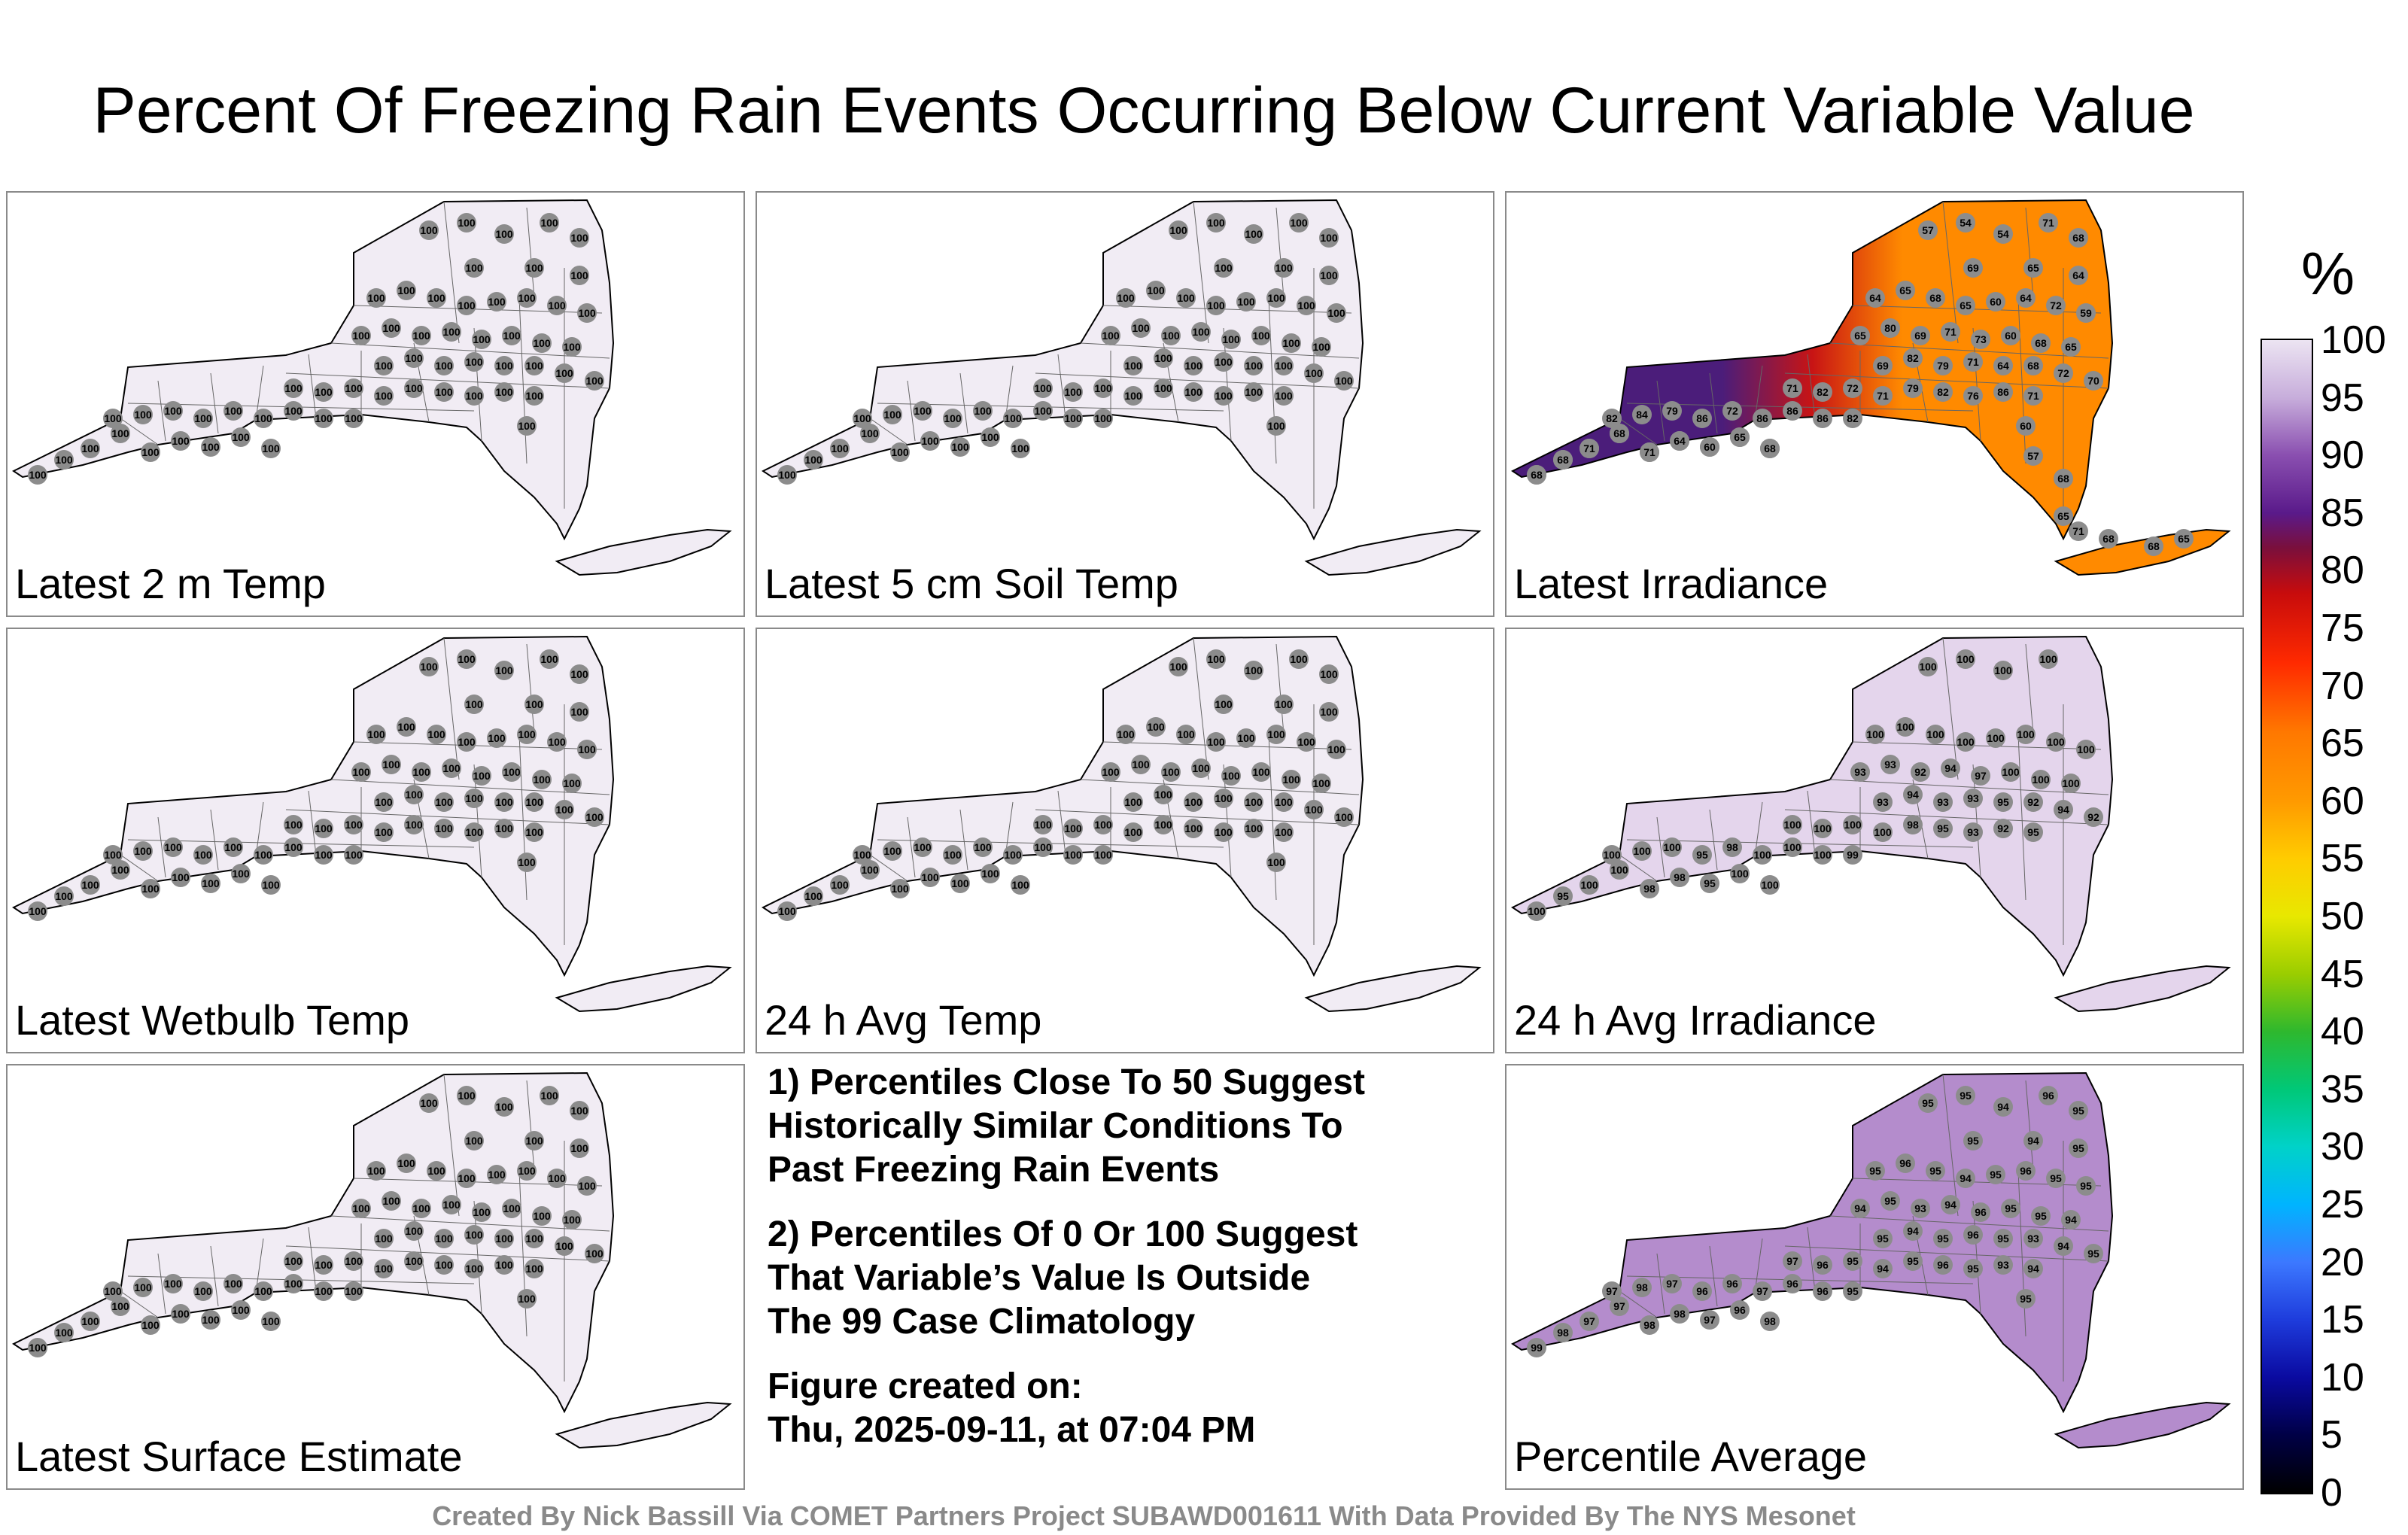 Image resolution: width=2408 pixels, height=1535 pixels. What do you see at coordinates (2108, 539) in the screenshot?
I see `station-value: 68` at bounding box center [2108, 539].